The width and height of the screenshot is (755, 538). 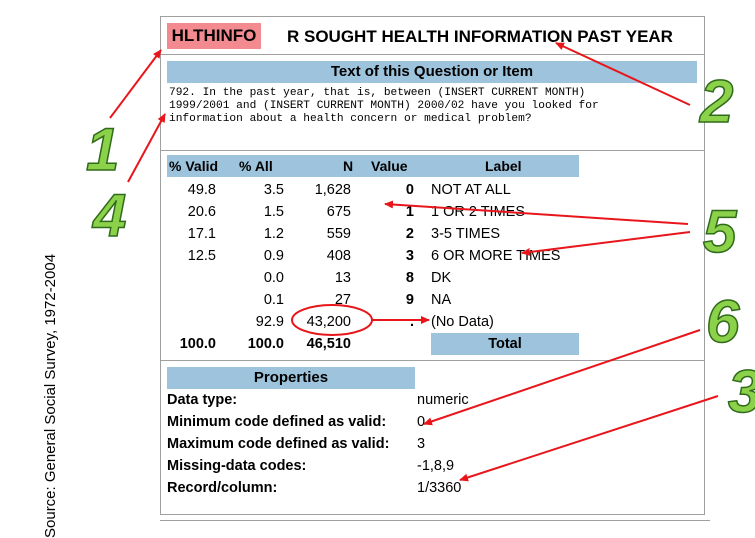 What do you see at coordinates (222, 488) in the screenshot?
I see `property-label: Record/column:` at bounding box center [222, 488].